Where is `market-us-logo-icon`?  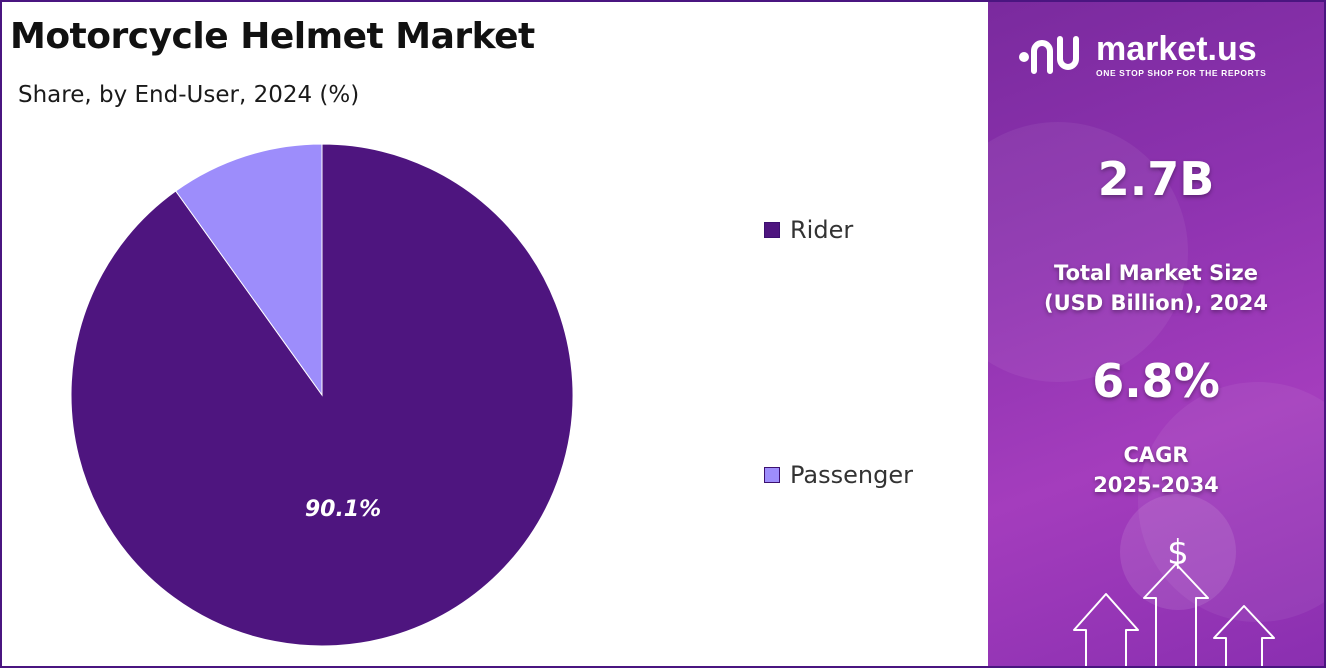
market-us-logo-icon is located at coordinates (1049, 55).